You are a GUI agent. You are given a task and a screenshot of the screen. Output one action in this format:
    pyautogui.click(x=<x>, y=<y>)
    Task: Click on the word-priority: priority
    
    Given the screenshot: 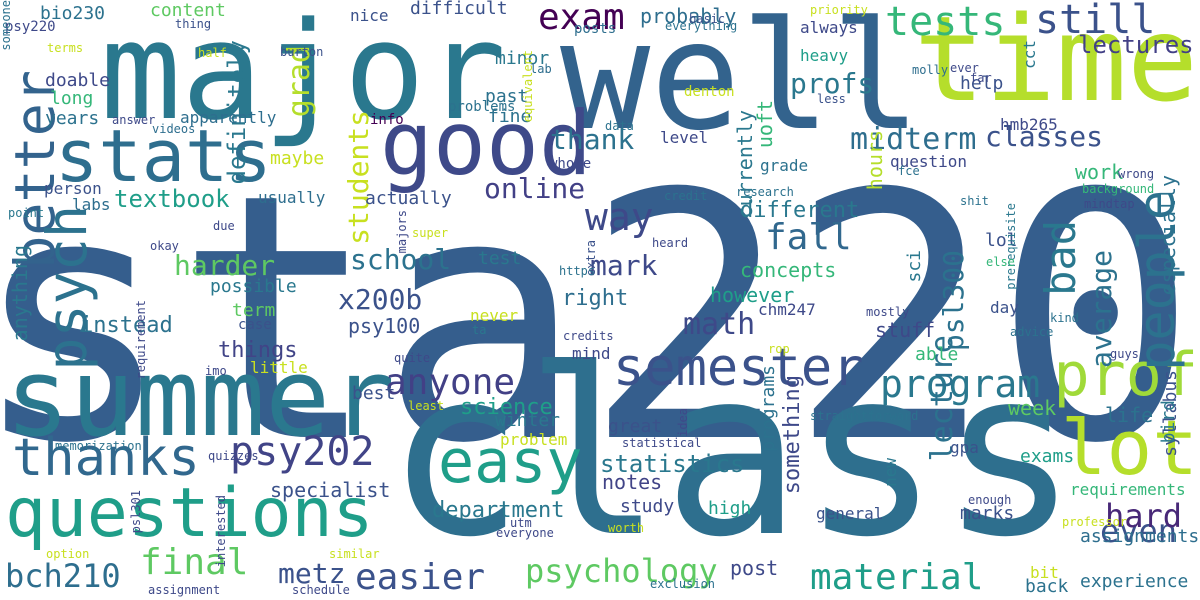 What is the action you would take?
    pyautogui.click(x=839, y=10)
    